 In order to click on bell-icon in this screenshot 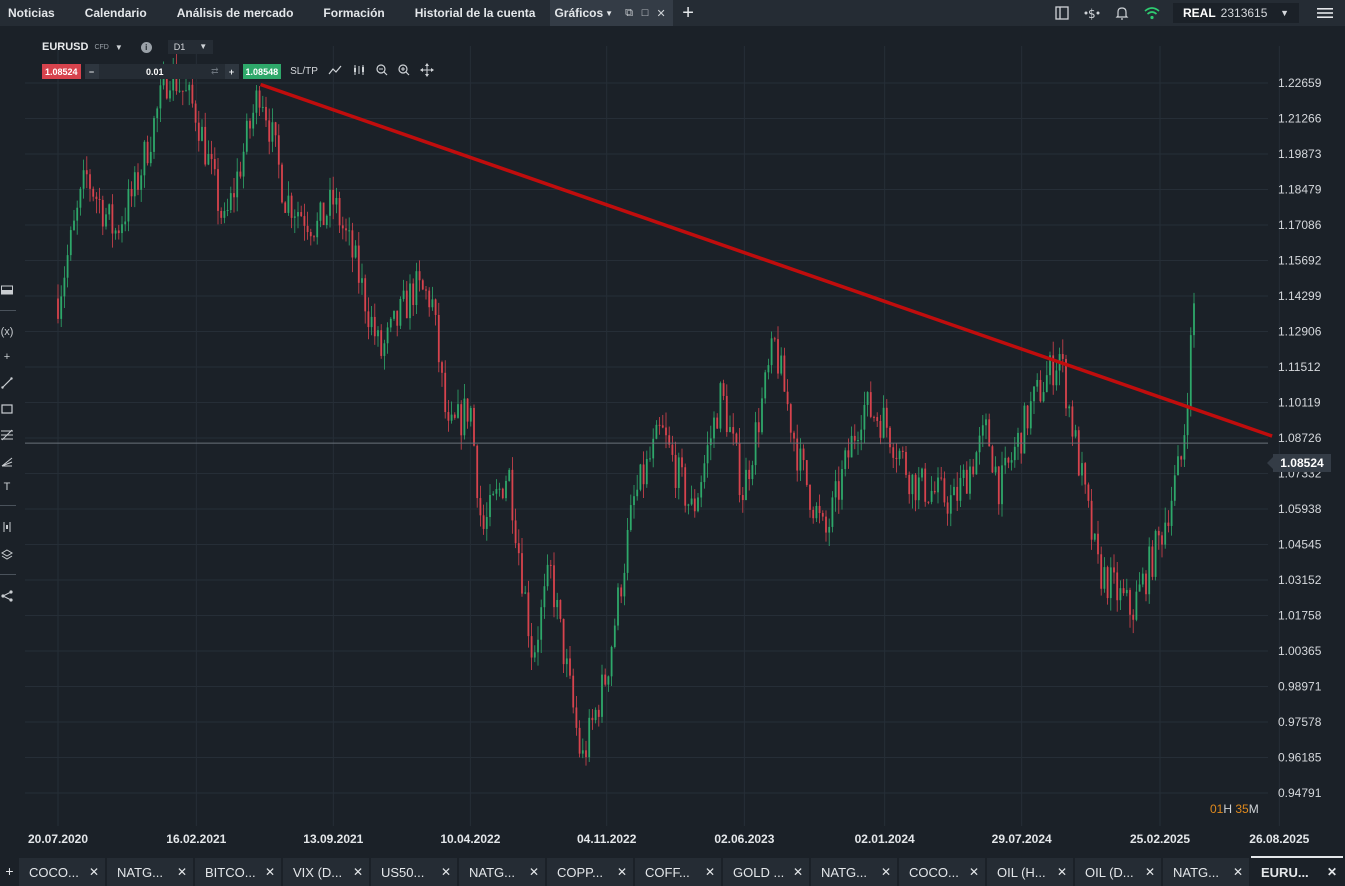, I will do `click(1122, 13)`.